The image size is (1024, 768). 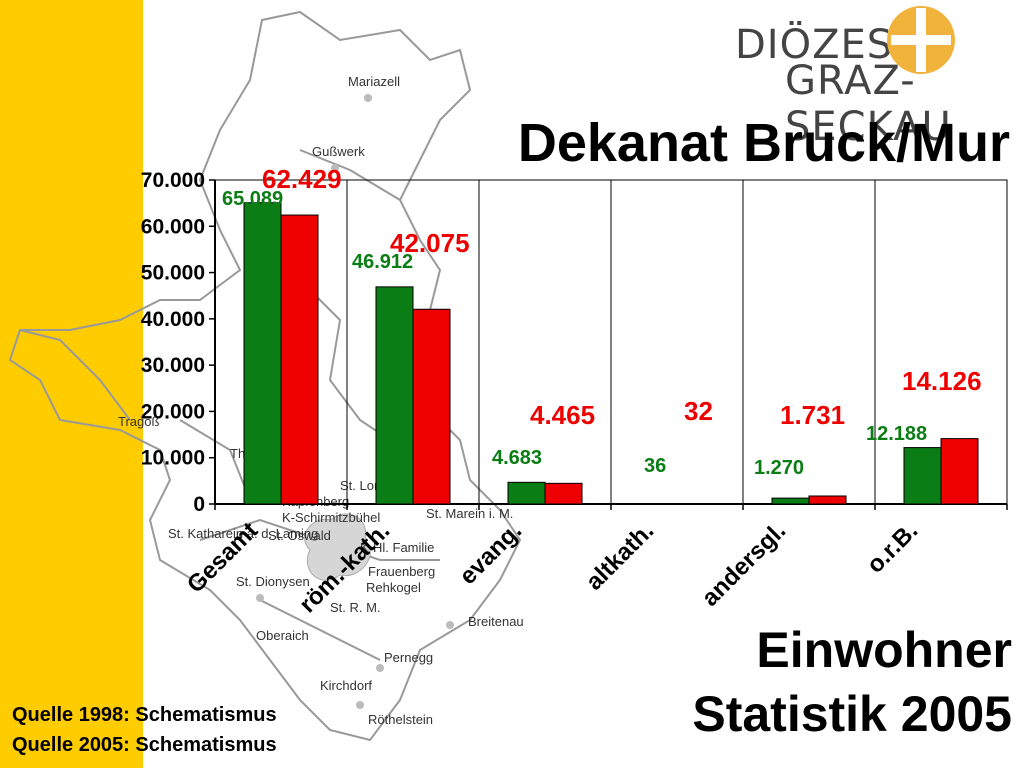 What do you see at coordinates (921, 40) in the screenshot?
I see `cross-sun-icon` at bounding box center [921, 40].